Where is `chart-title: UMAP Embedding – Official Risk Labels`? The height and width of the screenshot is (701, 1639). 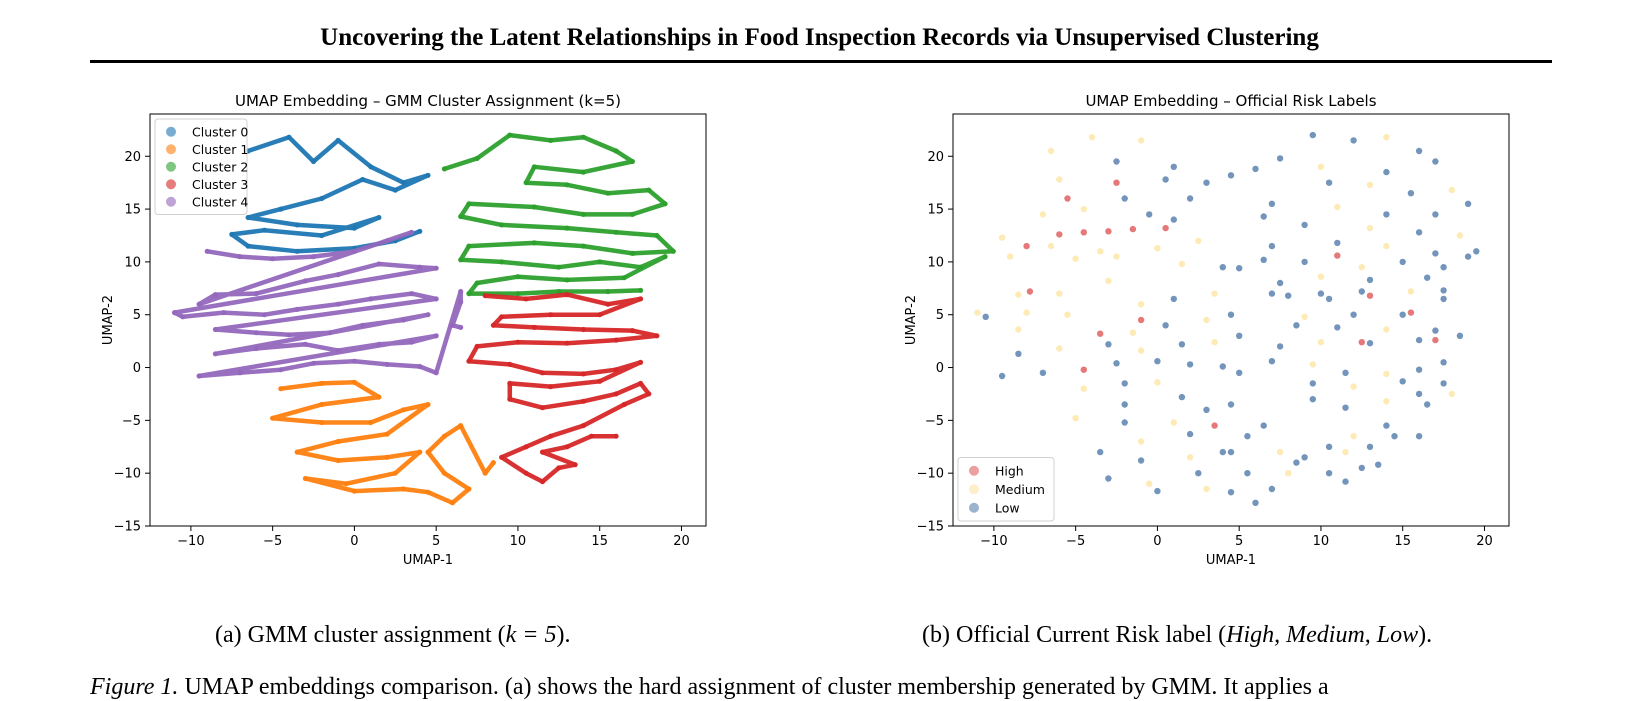
chart-title: UMAP Embedding – Official Risk Labels is located at coordinates (1230, 101).